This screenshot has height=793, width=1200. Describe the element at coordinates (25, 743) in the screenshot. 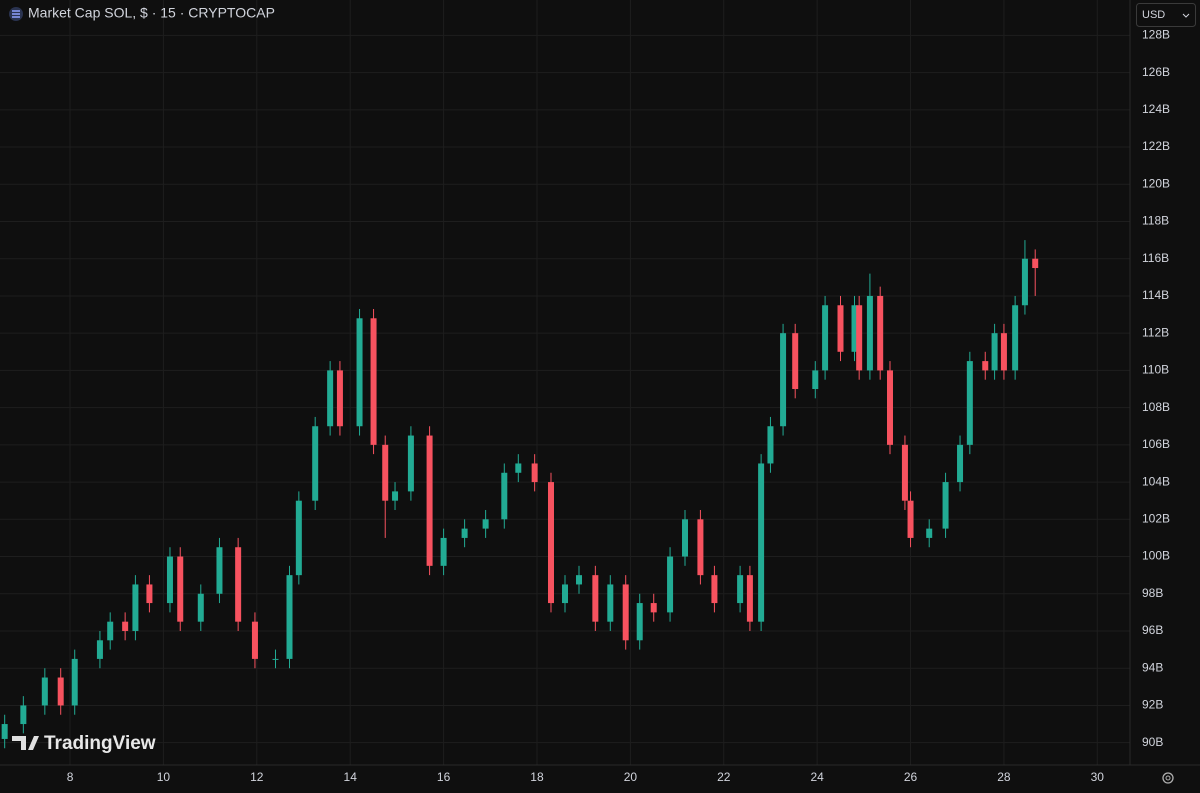

I see `watermark-logo` at that location.